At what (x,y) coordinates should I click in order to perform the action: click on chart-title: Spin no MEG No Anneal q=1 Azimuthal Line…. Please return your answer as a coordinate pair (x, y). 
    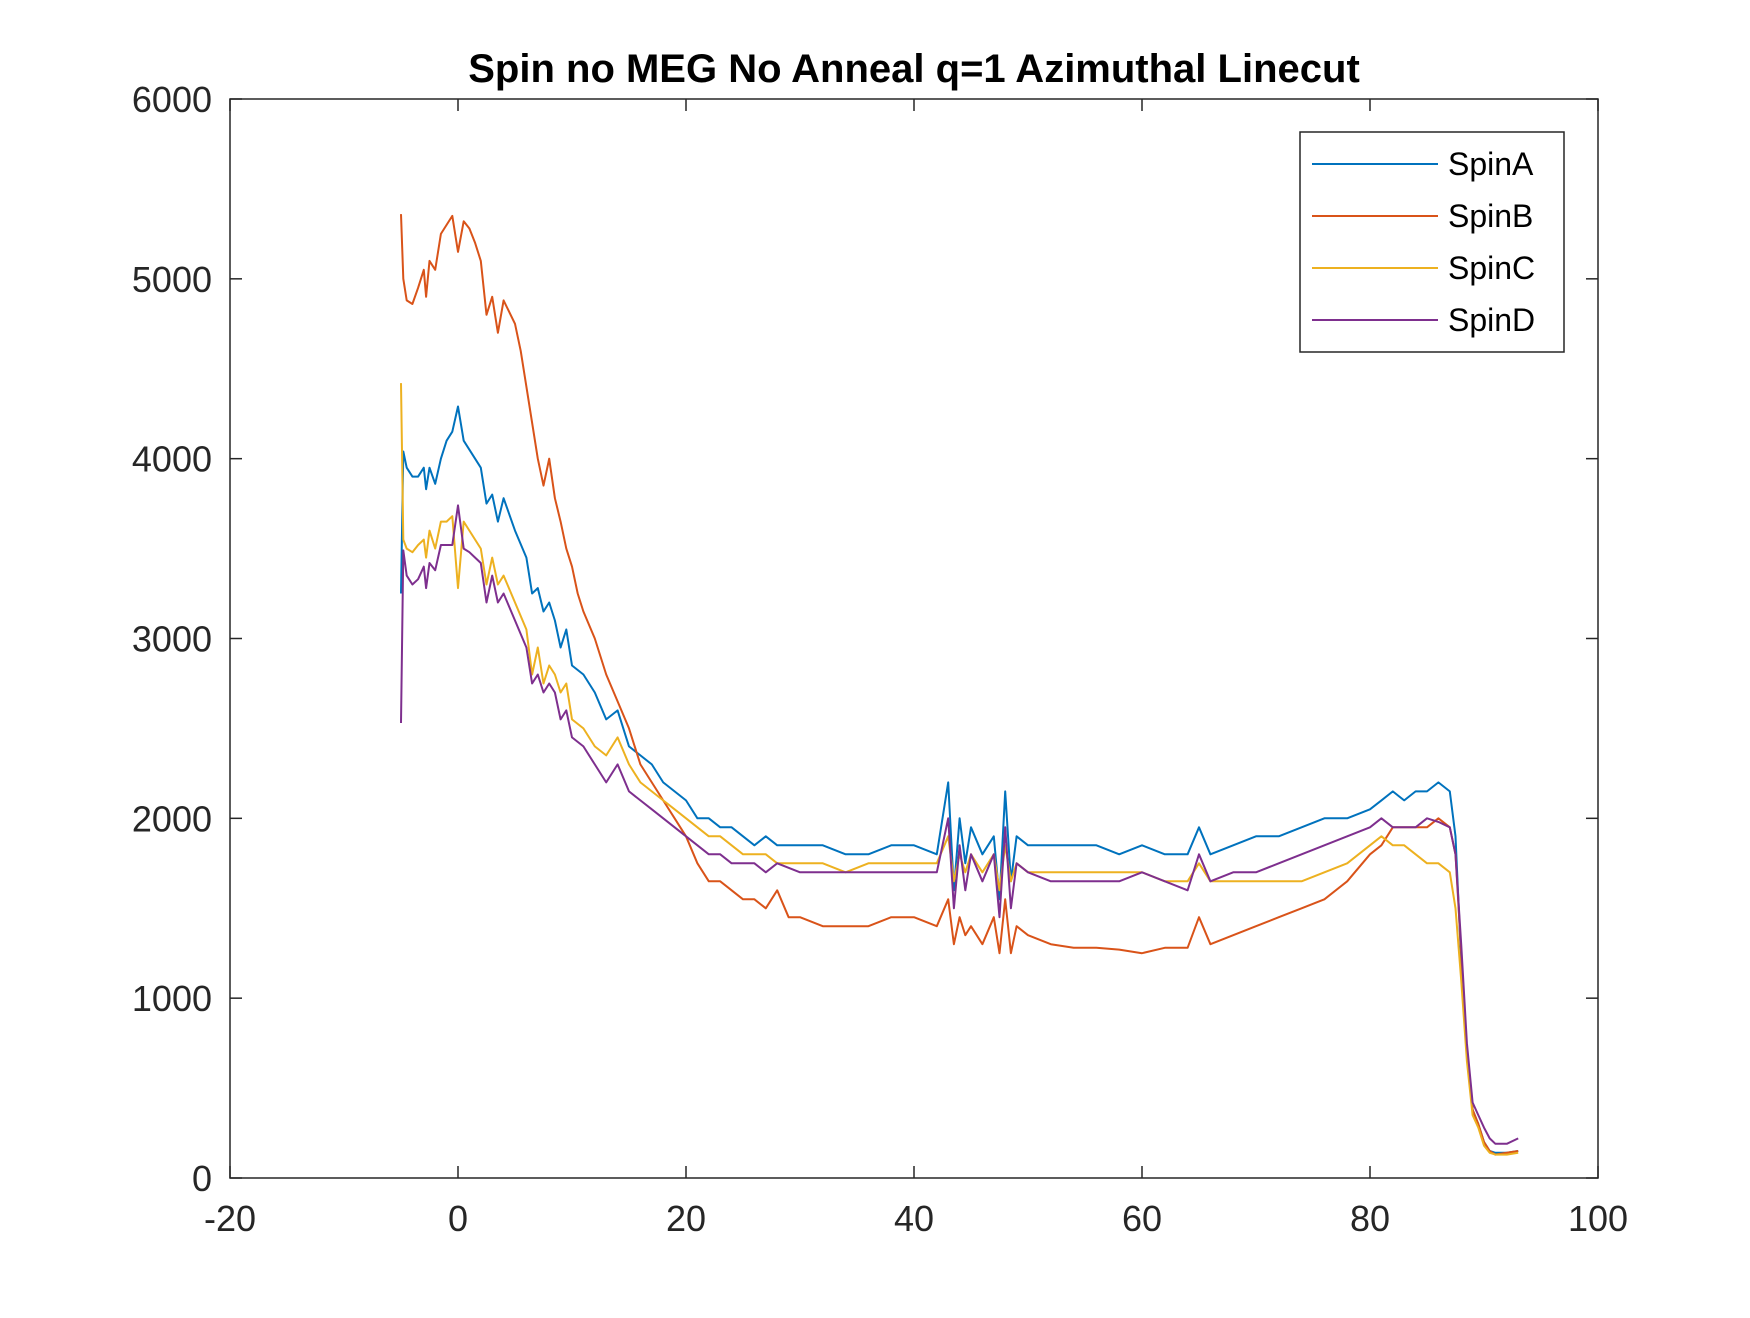
    Looking at the image, I should click on (914, 69).